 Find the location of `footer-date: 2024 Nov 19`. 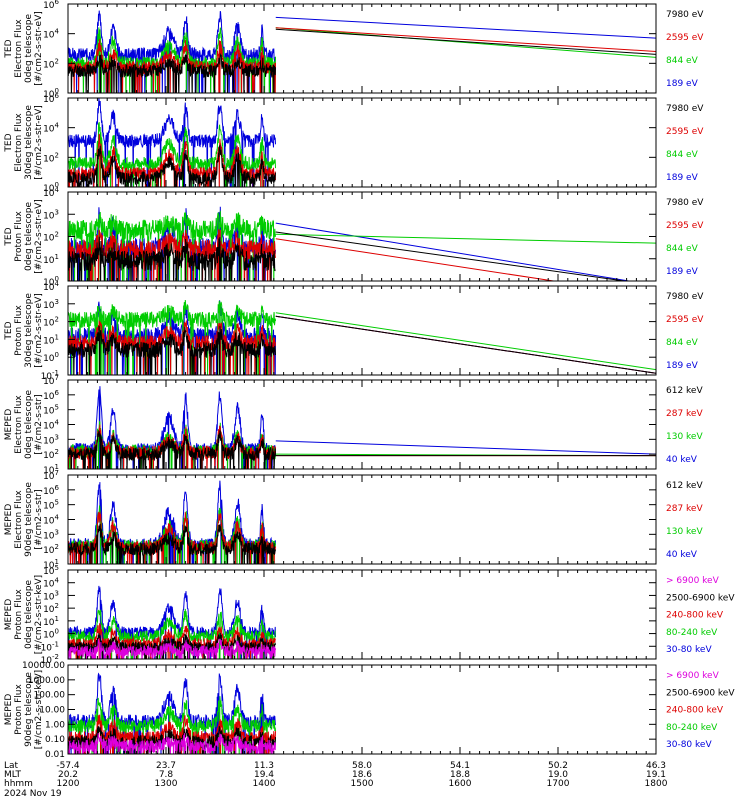

footer-date: 2024 Nov 19 is located at coordinates (33, 794).